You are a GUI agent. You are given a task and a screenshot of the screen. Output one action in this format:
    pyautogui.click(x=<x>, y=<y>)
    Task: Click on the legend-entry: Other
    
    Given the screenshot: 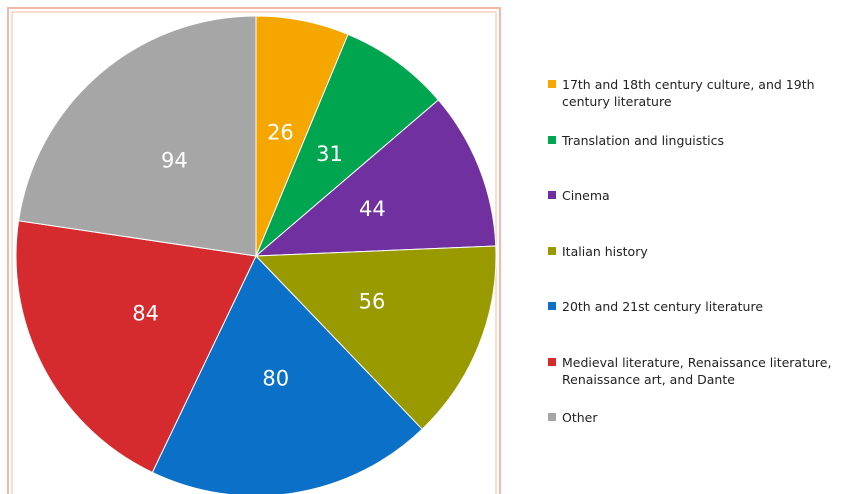 What is the action you would take?
    pyautogui.click(x=693, y=417)
    